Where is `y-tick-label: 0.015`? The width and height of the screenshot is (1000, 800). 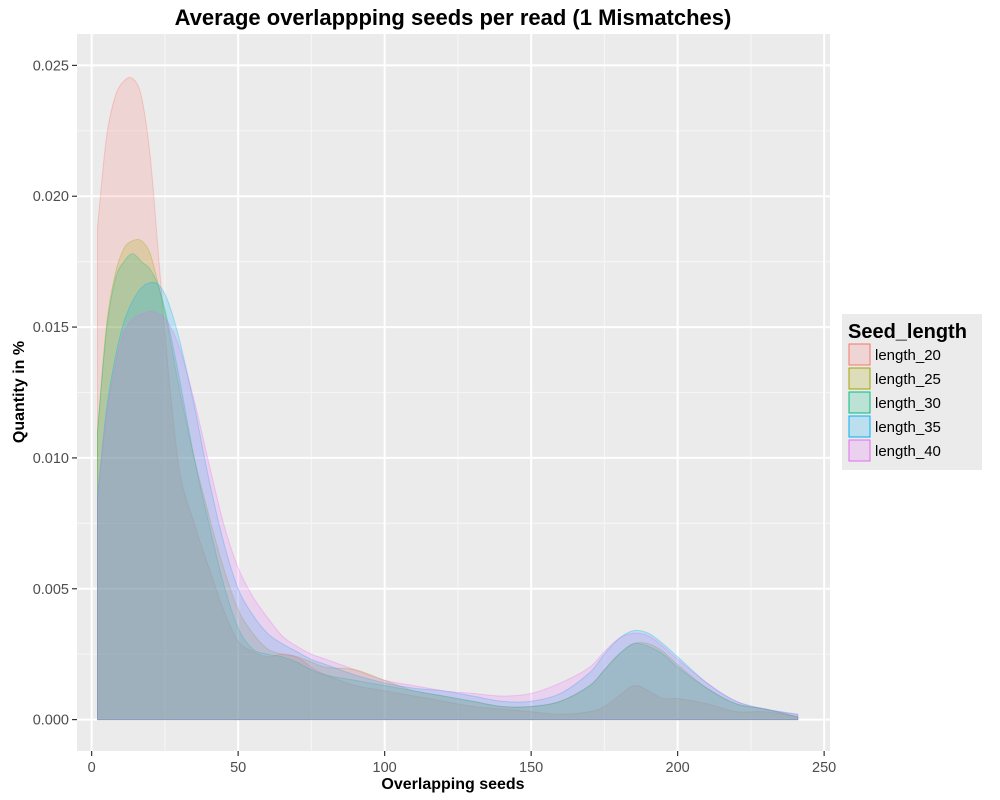
y-tick-label: 0.015 is located at coordinates (51, 328).